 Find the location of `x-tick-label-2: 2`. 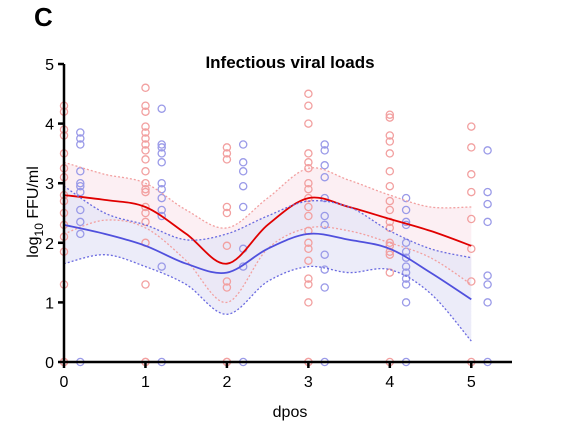

x-tick-label-2: 2 is located at coordinates (226, 382).